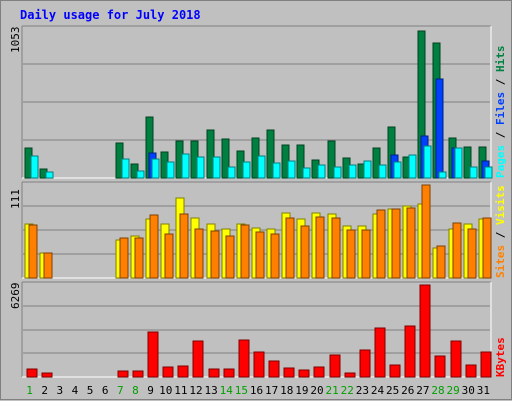  What do you see at coordinates (316, 390) in the screenshot?
I see `x-tick-label-day-20: 20` at bounding box center [316, 390].